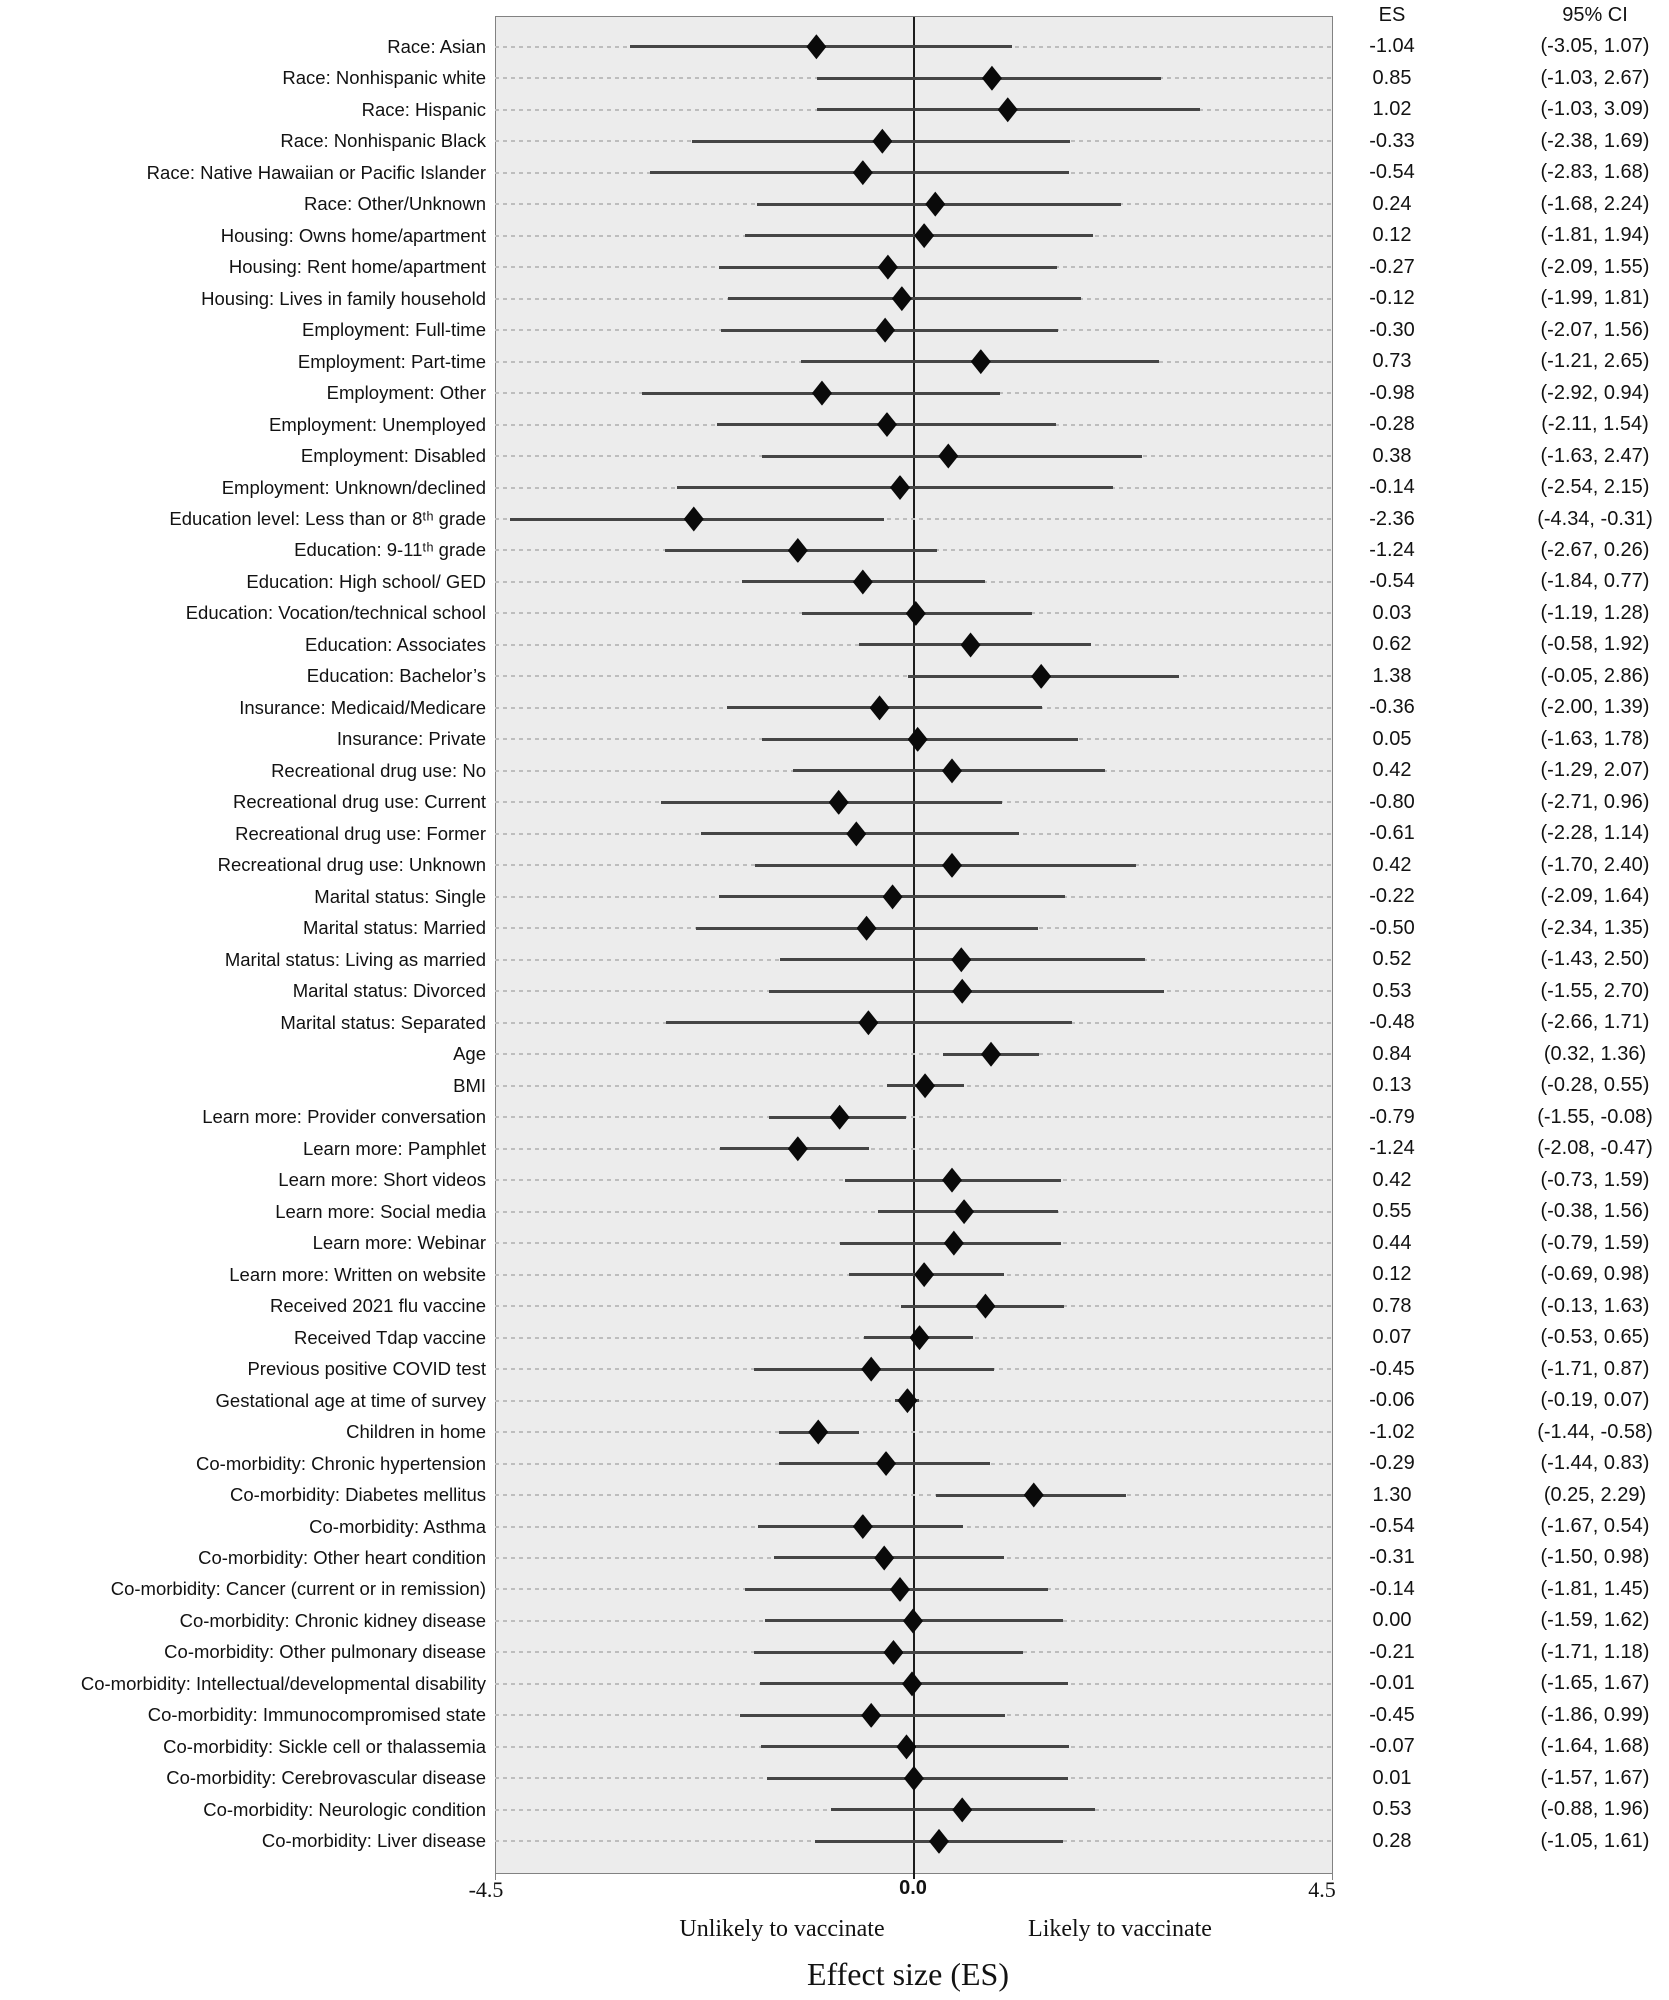 The image size is (1669, 2000). Describe the element at coordinates (1392, 1337) in the screenshot. I see `es-value: 0.07` at that location.